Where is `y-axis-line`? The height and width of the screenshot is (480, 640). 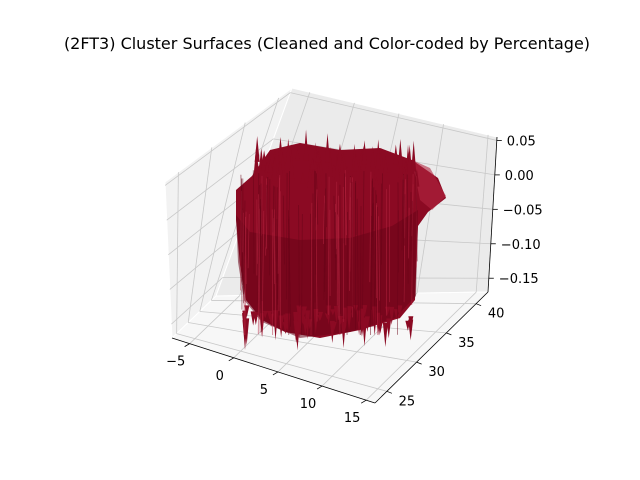
y-axis-line is located at coordinates (431, 347).